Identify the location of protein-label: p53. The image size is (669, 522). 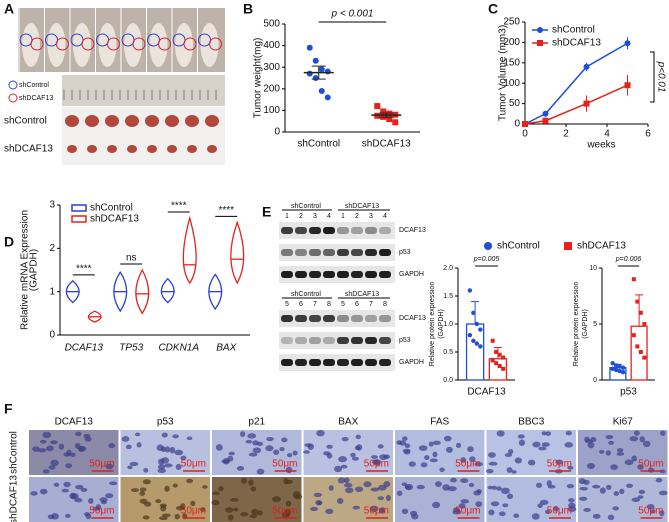
(405, 340).